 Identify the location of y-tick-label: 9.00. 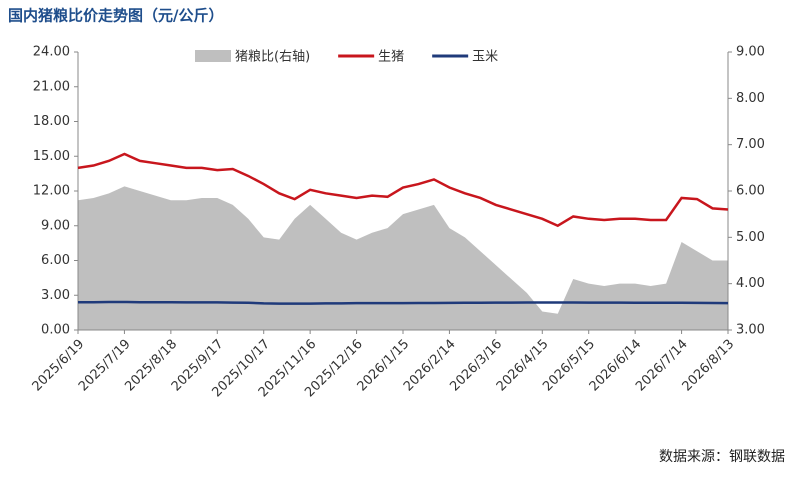
(55, 225).